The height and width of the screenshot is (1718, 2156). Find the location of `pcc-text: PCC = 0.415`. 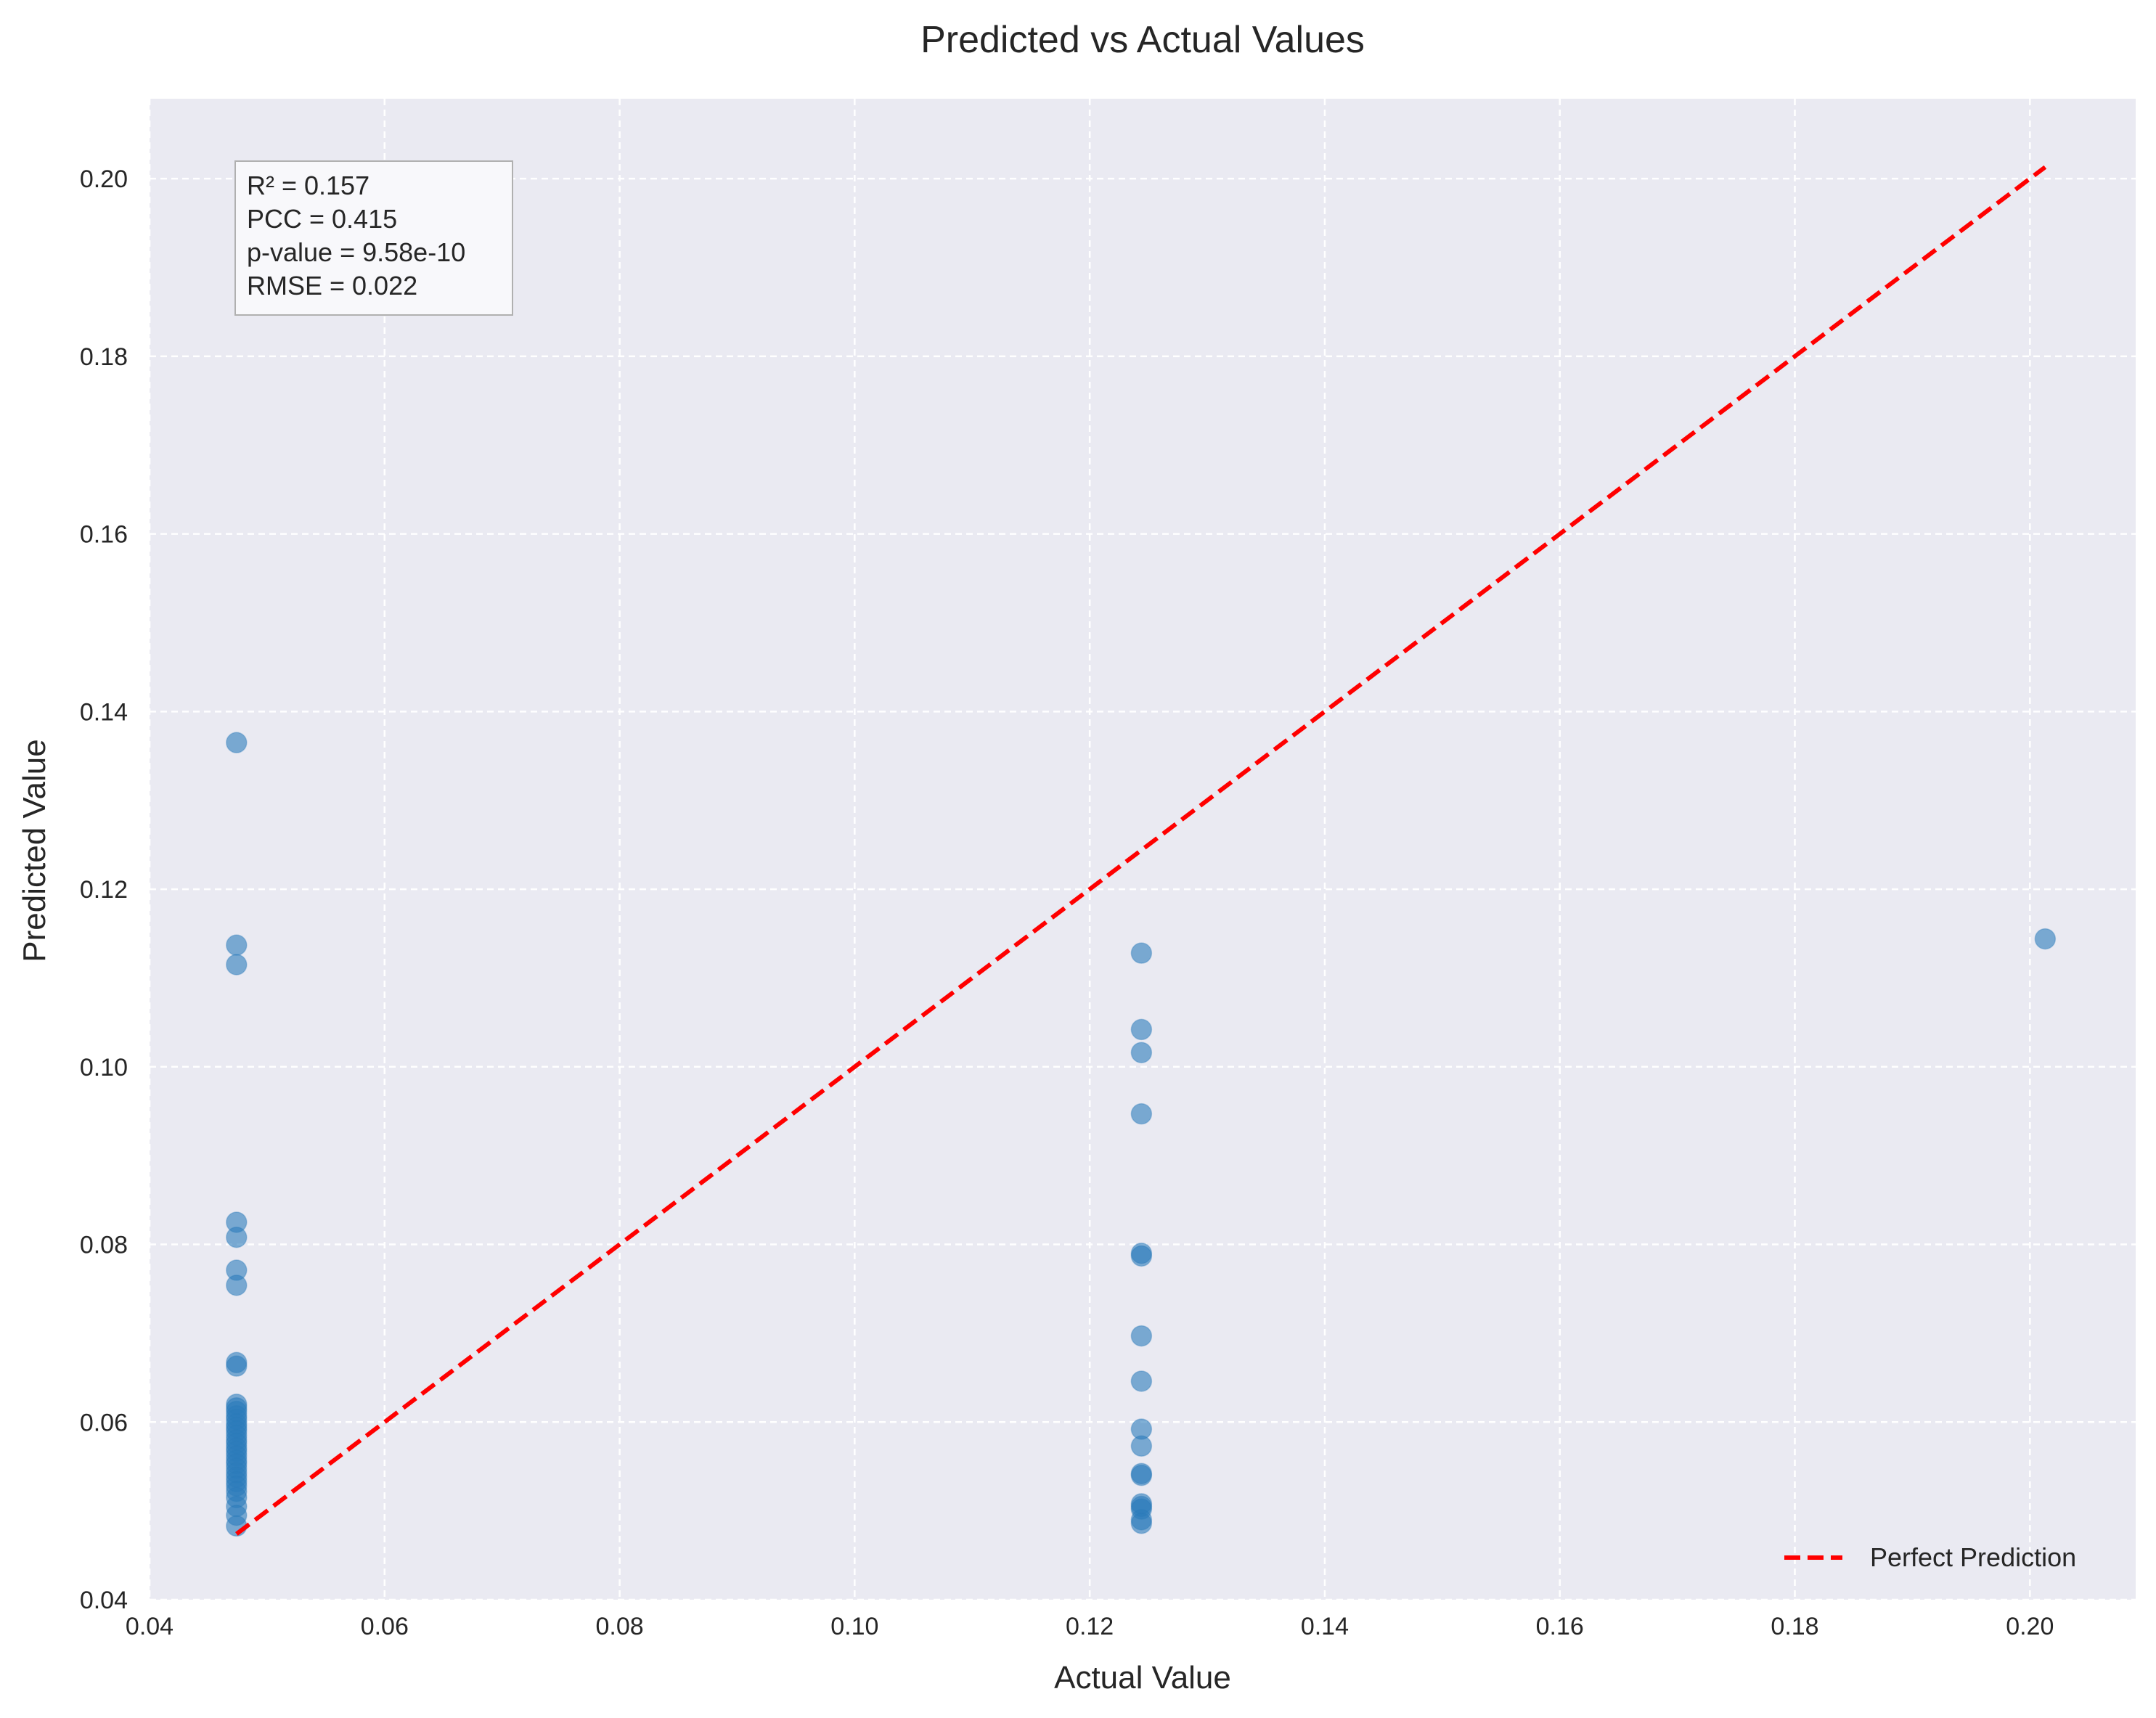

pcc-text: PCC = 0.415 is located at coordinates (322, 219).